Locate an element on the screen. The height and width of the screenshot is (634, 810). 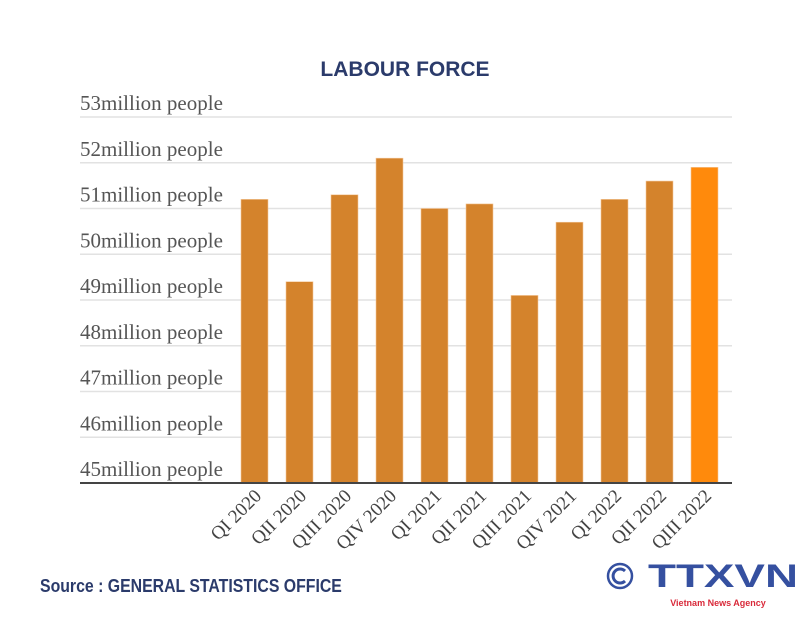
copyright-c-mark is located at coordinates (619, 576).